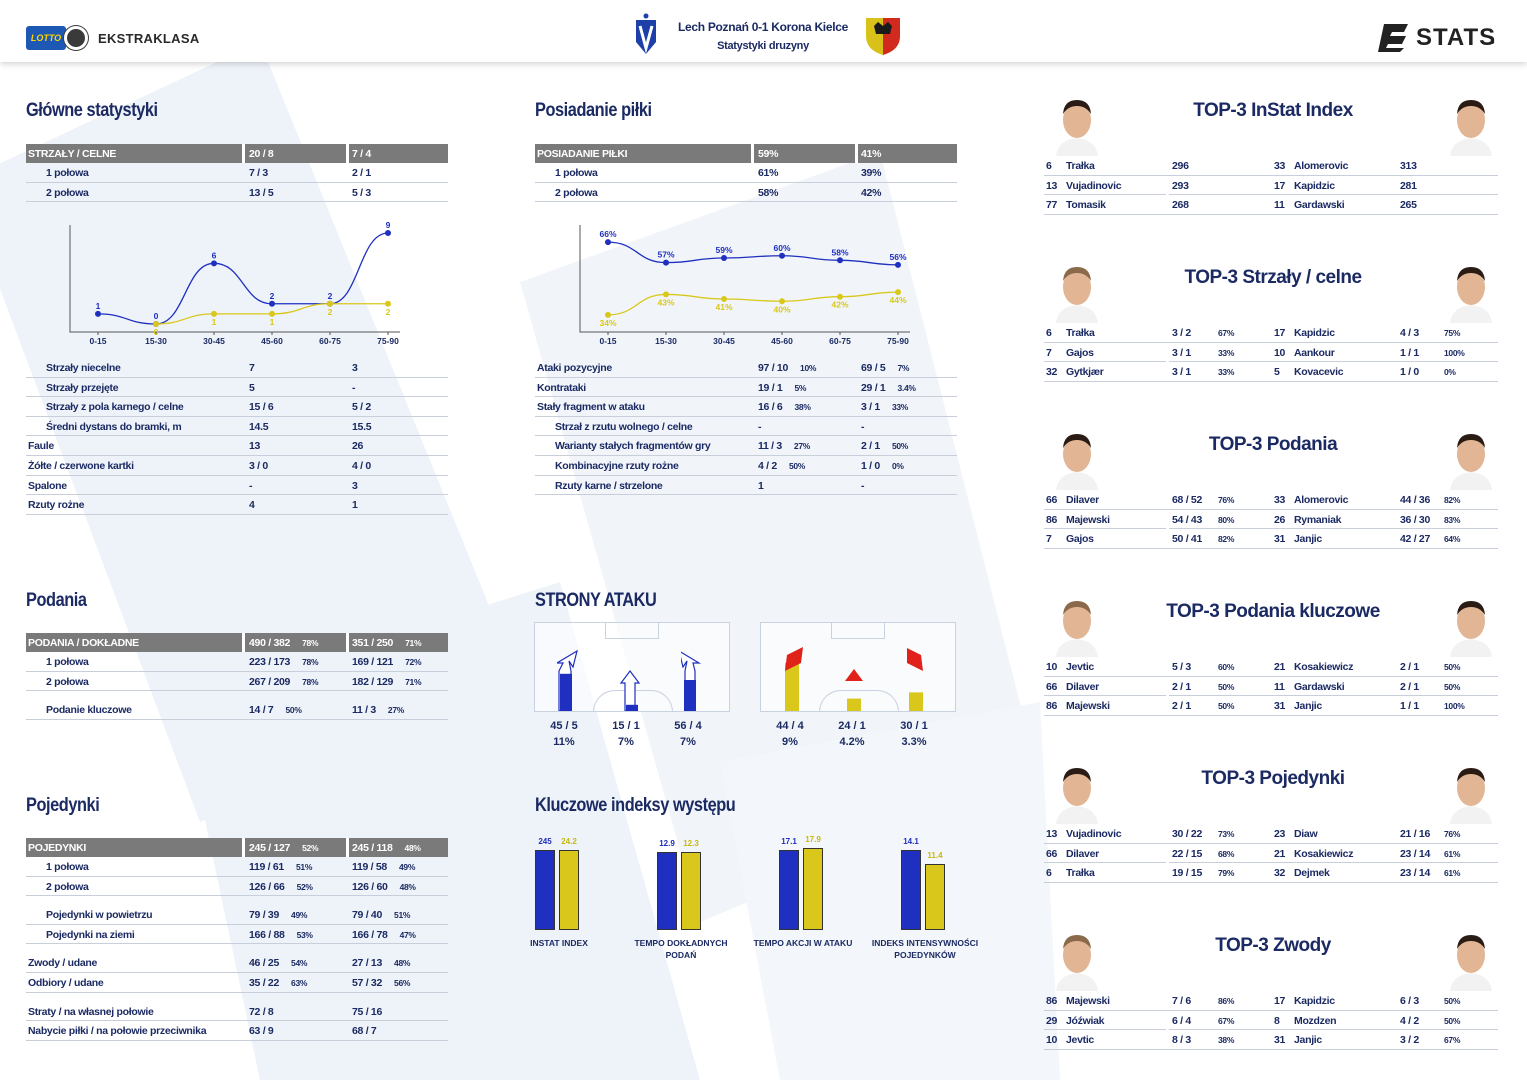  I want to click on section-title-passes: Podania, so click(56, 600).